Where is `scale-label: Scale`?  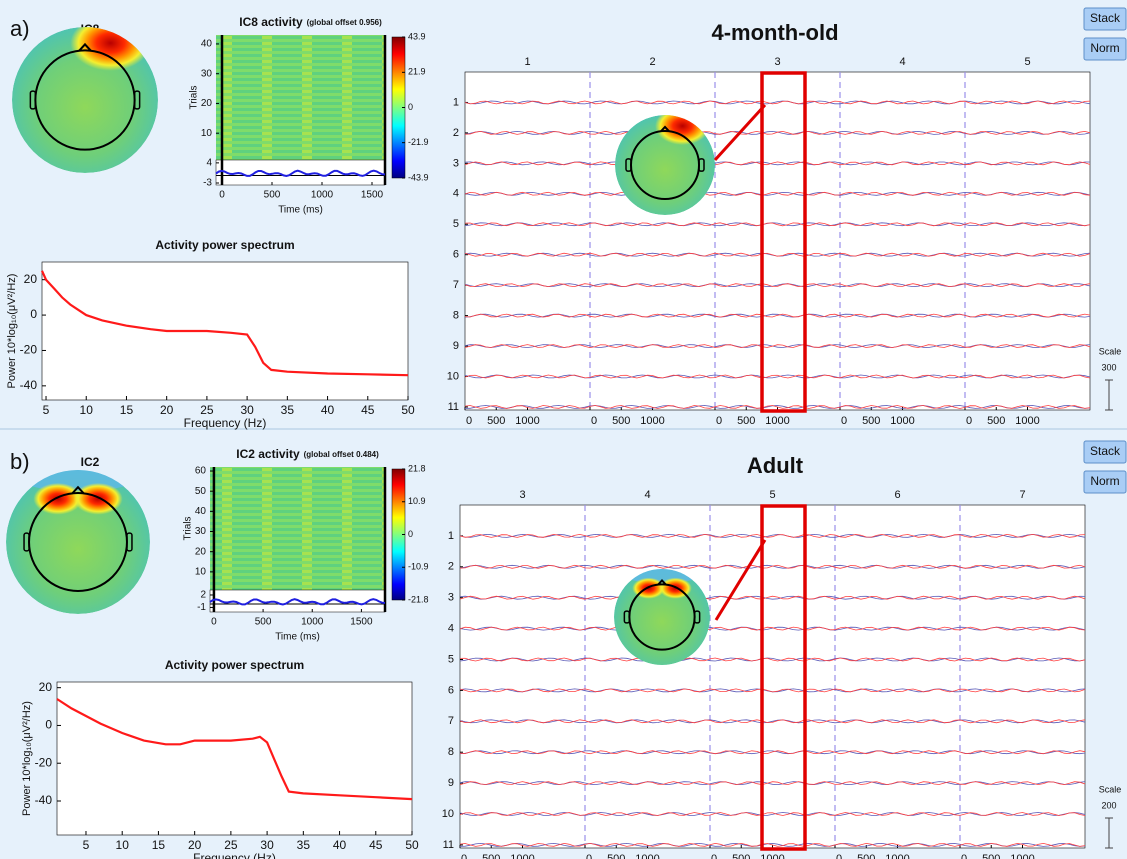 scale-label: Scale is located at coordinates (1110, 351).